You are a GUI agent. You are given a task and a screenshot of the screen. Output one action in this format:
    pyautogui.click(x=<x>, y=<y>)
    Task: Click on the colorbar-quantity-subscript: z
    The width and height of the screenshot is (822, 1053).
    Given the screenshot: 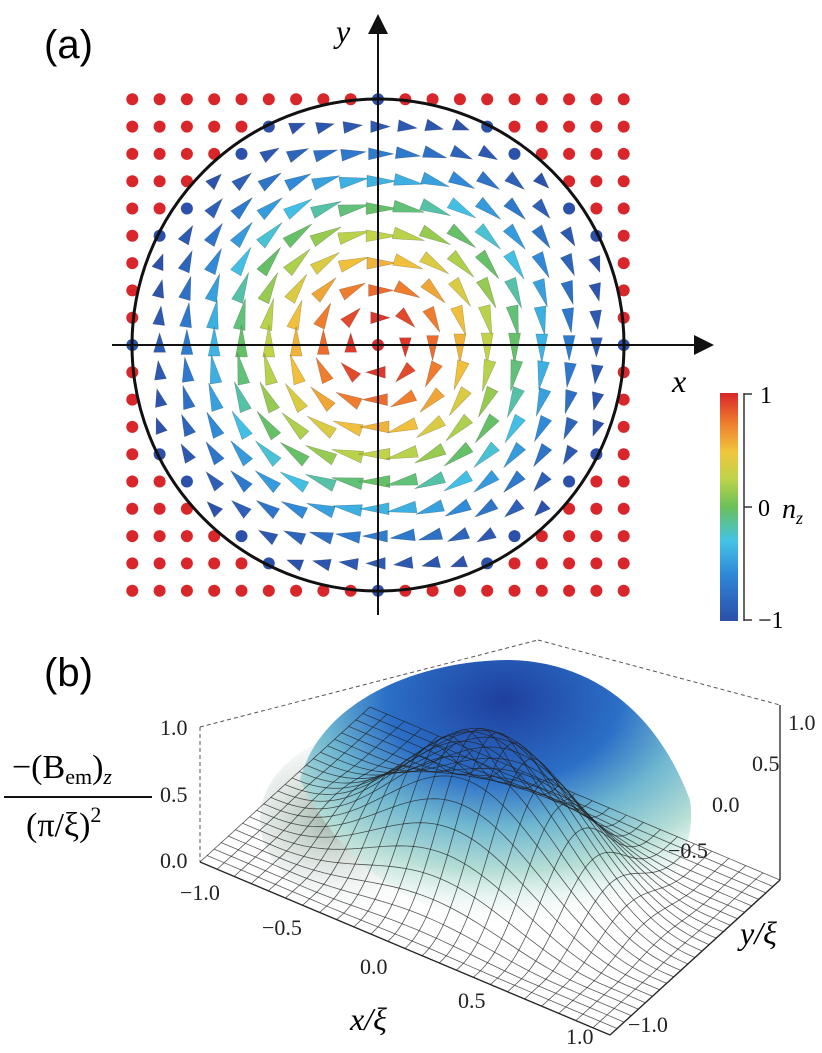 What is the action you would take?
    pyautogui.click(x=799, y=518)
    